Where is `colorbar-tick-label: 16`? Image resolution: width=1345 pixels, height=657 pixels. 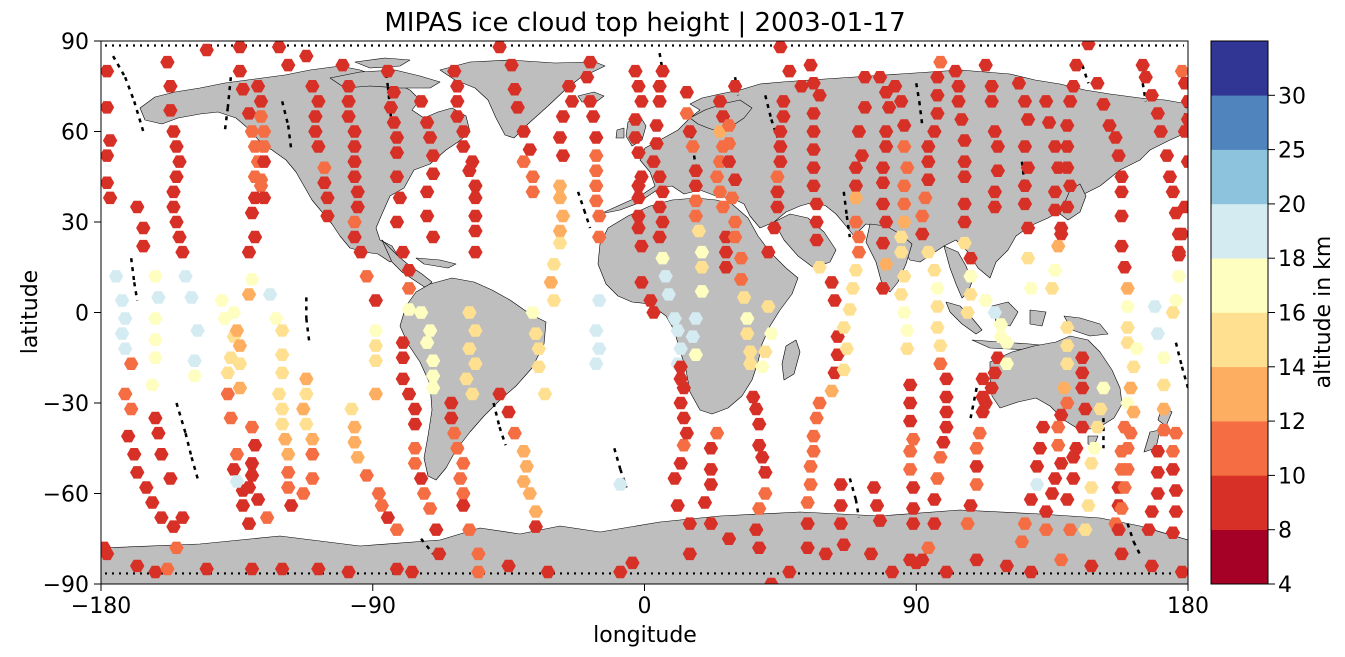
colorbar-tick-label: 16 is located at coordinates (1292, 314).